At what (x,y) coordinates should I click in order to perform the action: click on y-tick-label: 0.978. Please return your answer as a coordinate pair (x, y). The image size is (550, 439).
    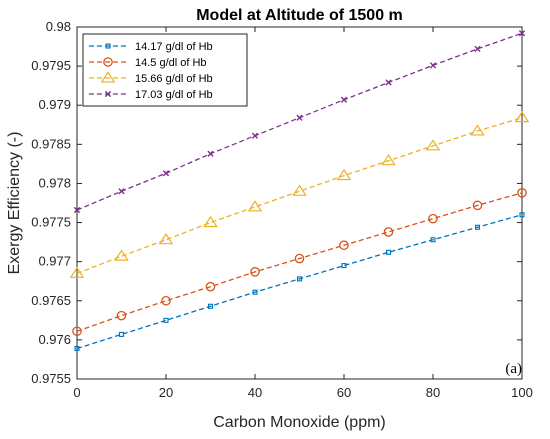
    Looking at the image, I should click on (54, 182).